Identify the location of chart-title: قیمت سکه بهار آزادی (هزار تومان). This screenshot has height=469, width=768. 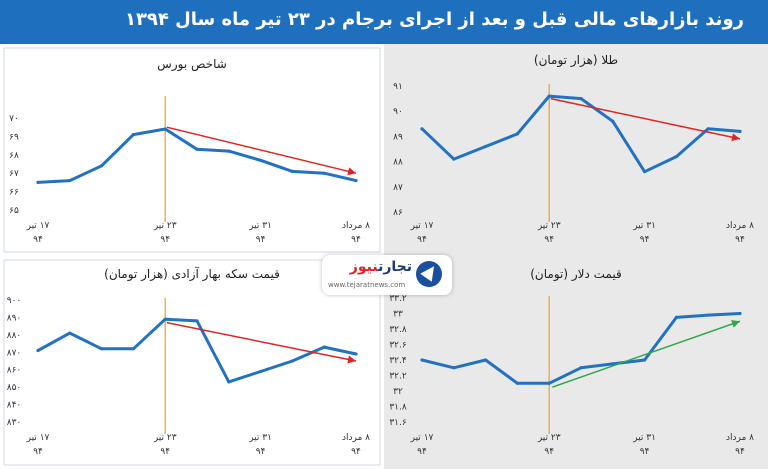
(192, 274).